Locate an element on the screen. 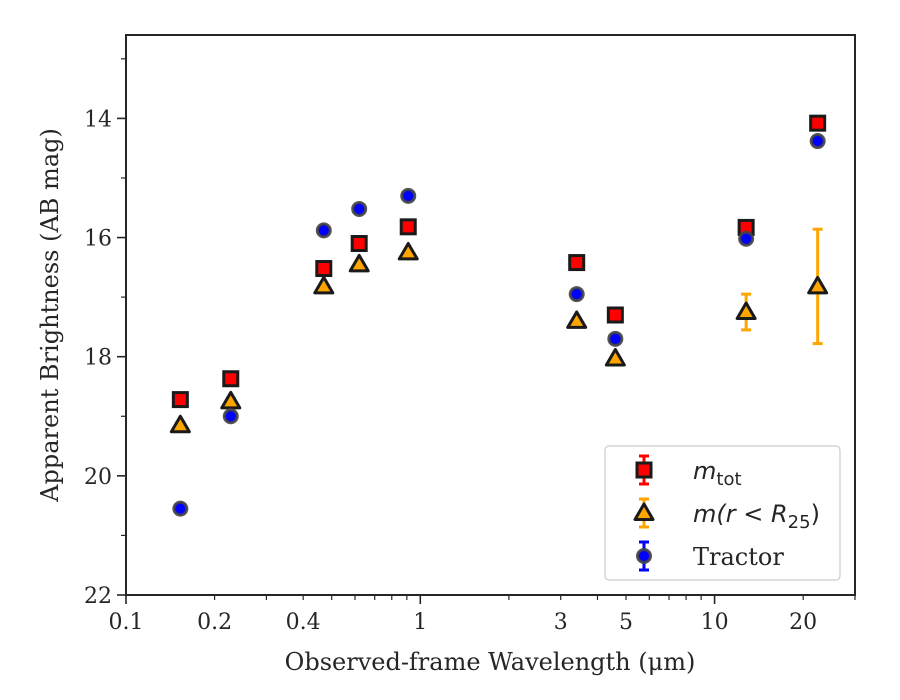  legend-label: mtot is located at coordinates (717, 473).